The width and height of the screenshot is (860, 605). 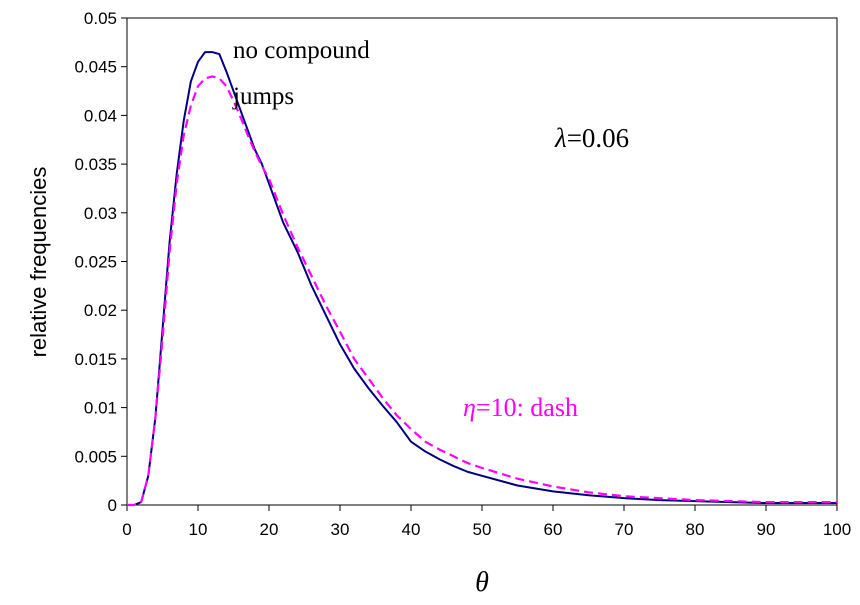 I want to click on x-tick-label: 80, so click(x=695, y=529).